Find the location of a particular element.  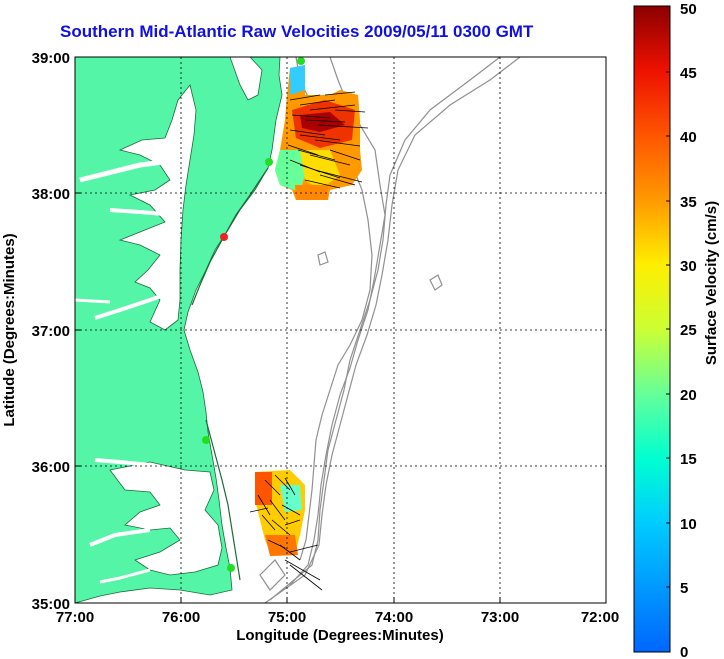

velocity-field-north is located at coordinates (322, 132).